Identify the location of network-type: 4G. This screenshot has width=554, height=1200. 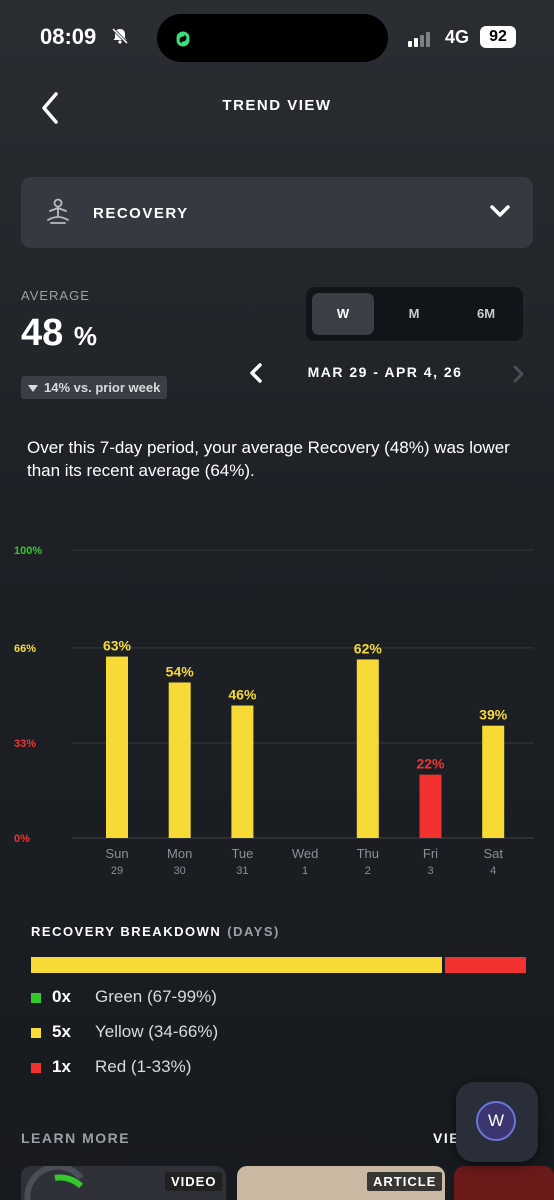
(457, 37).